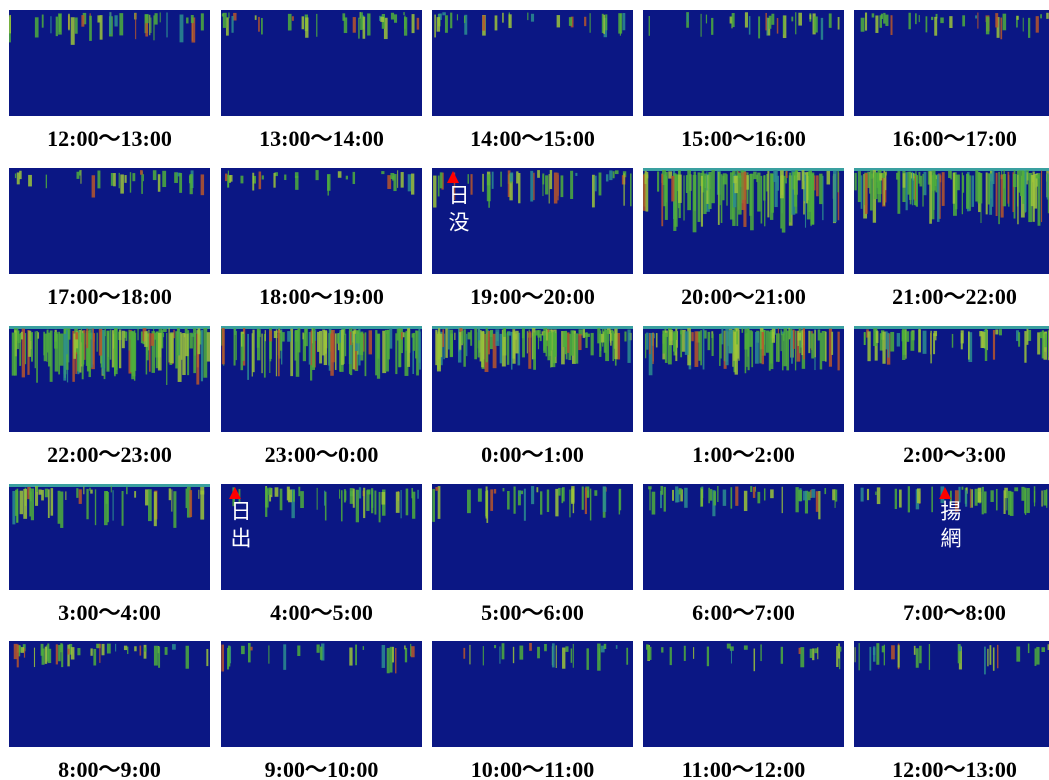 Image resolution: width=1049 pixels, height=780 pixels. Describe the element at coordinates (954, 454) in the screenshot. I see `time-label: 2:00～3:00` at that location.